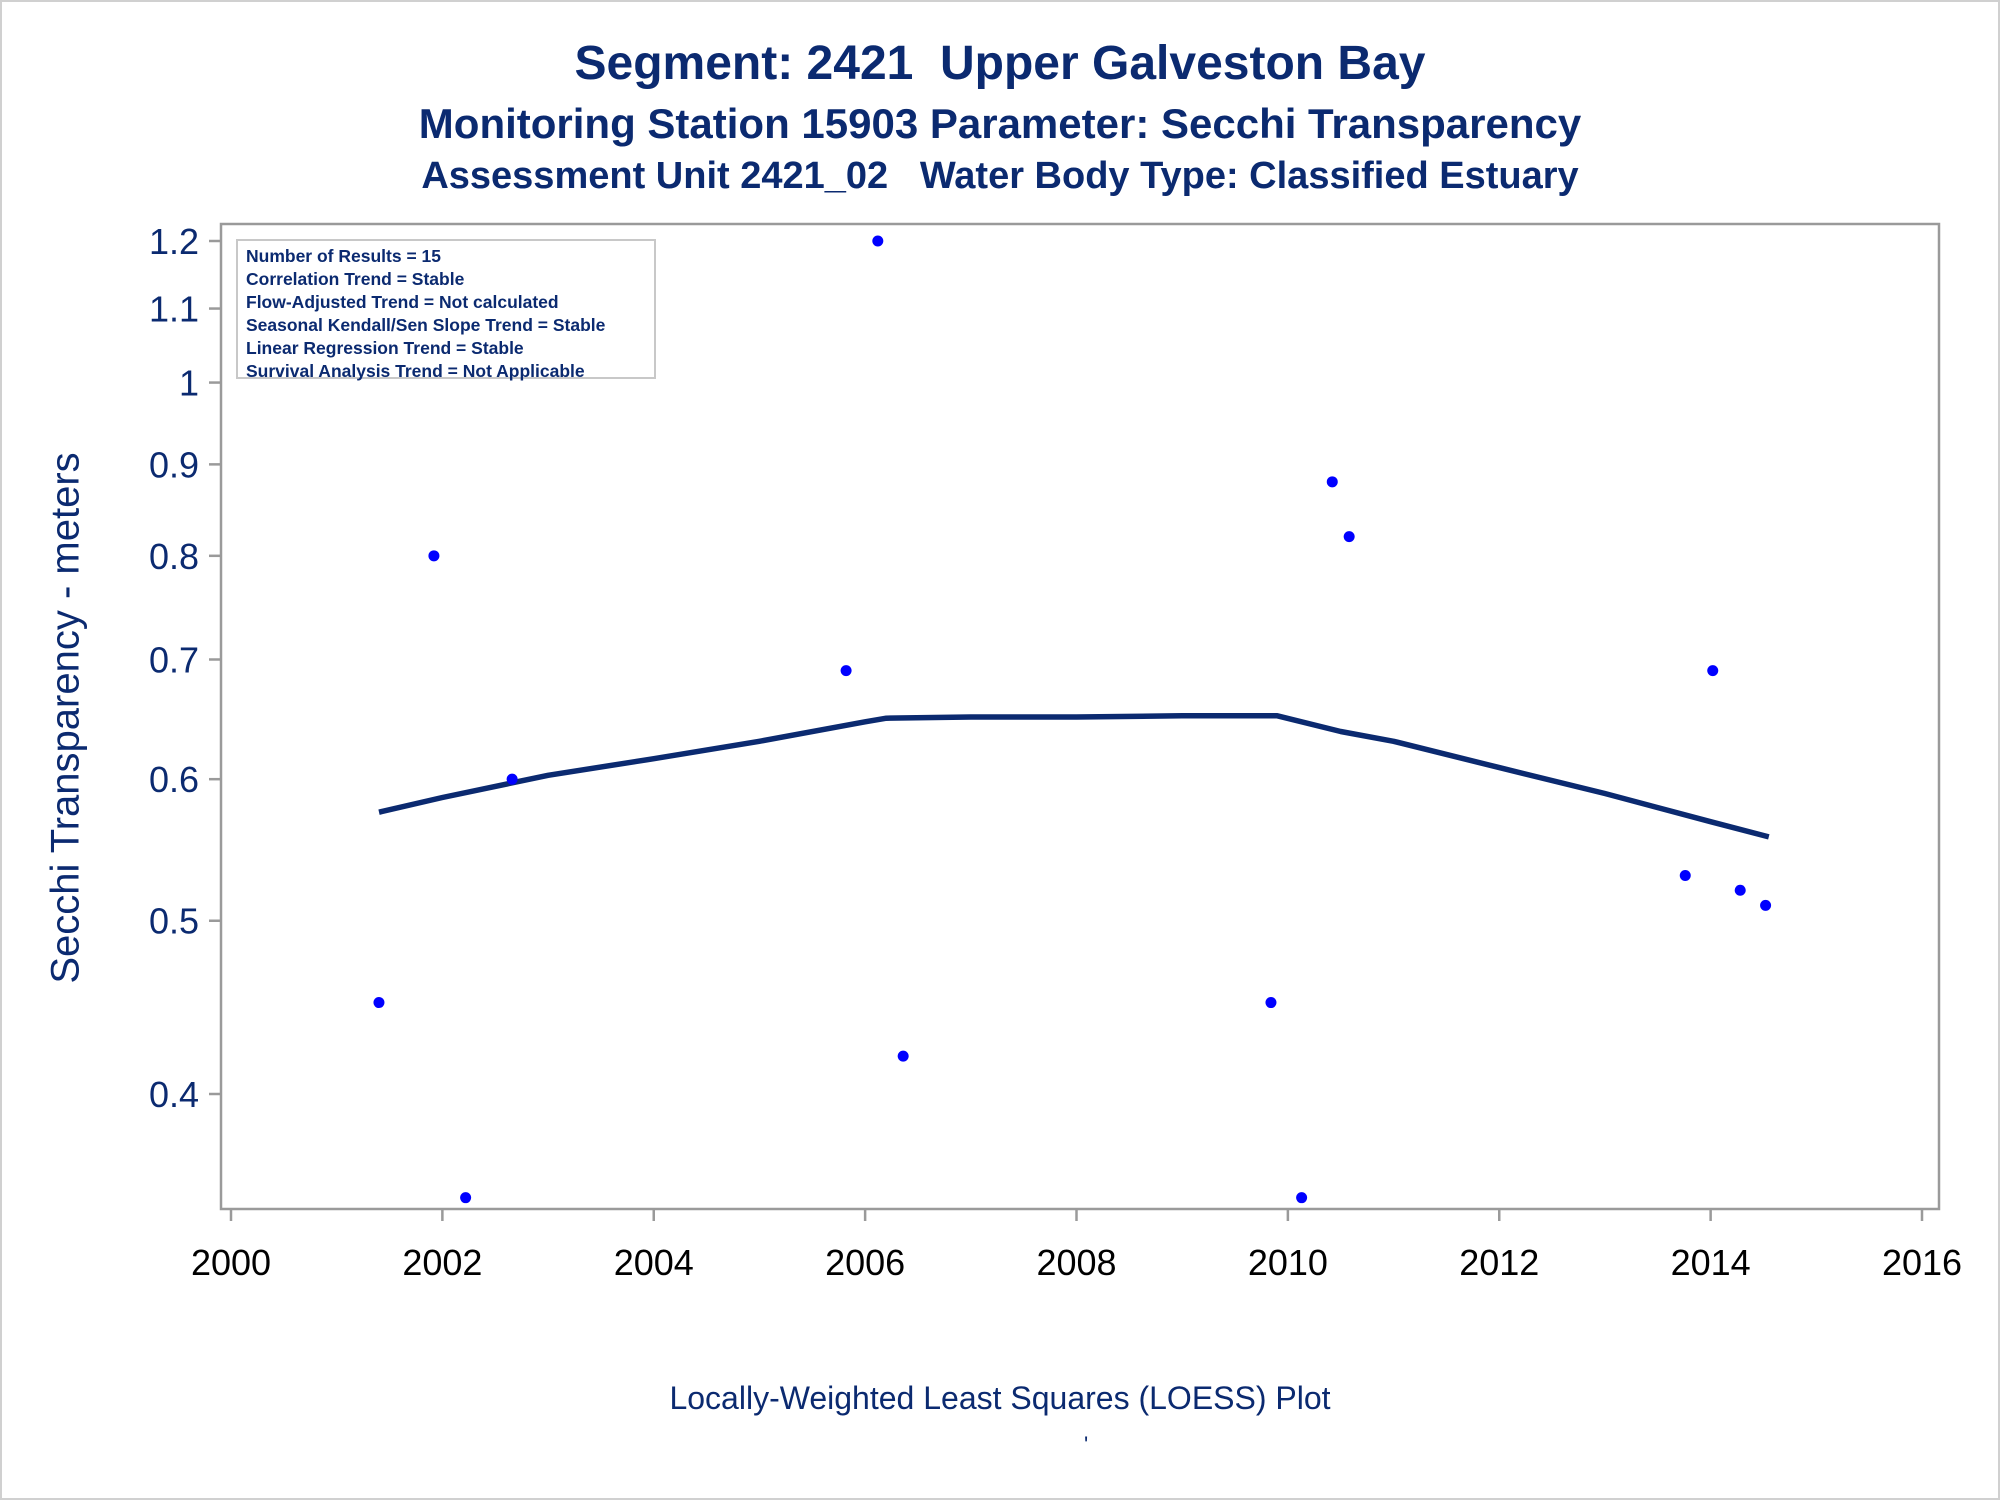 This screenshot has height=1500, width=2000. I want to click on x-tick-label: 2012, so click(1499, 1262).